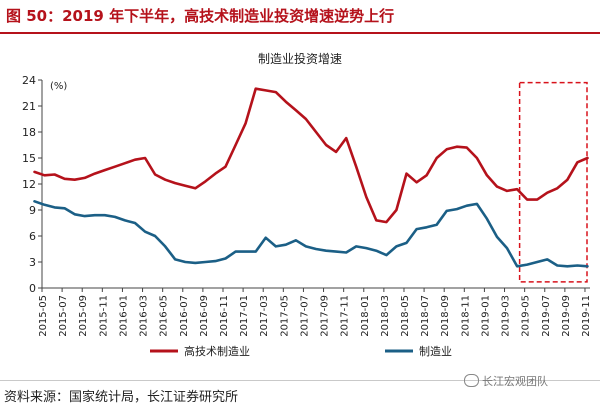  I want to click on x-tick-label: 2019-01, so click(485, 316).